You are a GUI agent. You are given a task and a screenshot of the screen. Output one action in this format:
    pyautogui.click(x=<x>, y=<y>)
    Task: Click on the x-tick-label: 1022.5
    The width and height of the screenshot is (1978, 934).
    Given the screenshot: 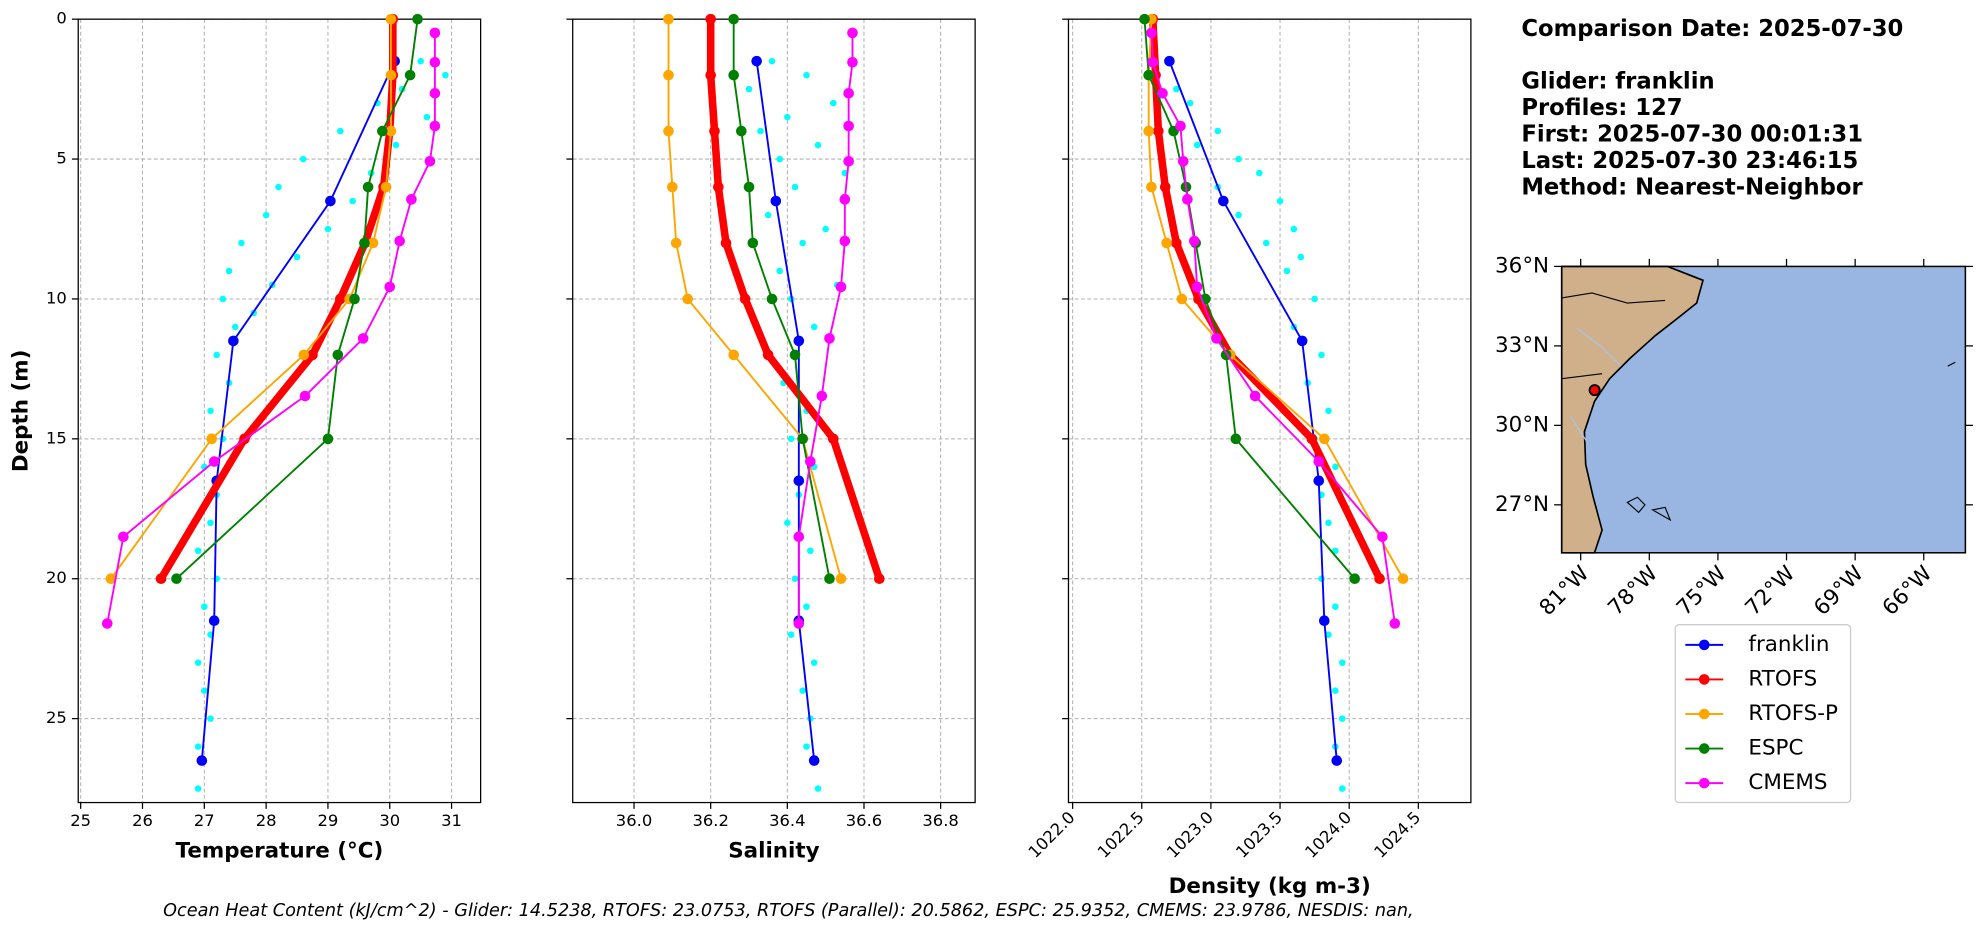 What is the action you would take?
    pyautogui.click(x=1121, y=835)
    